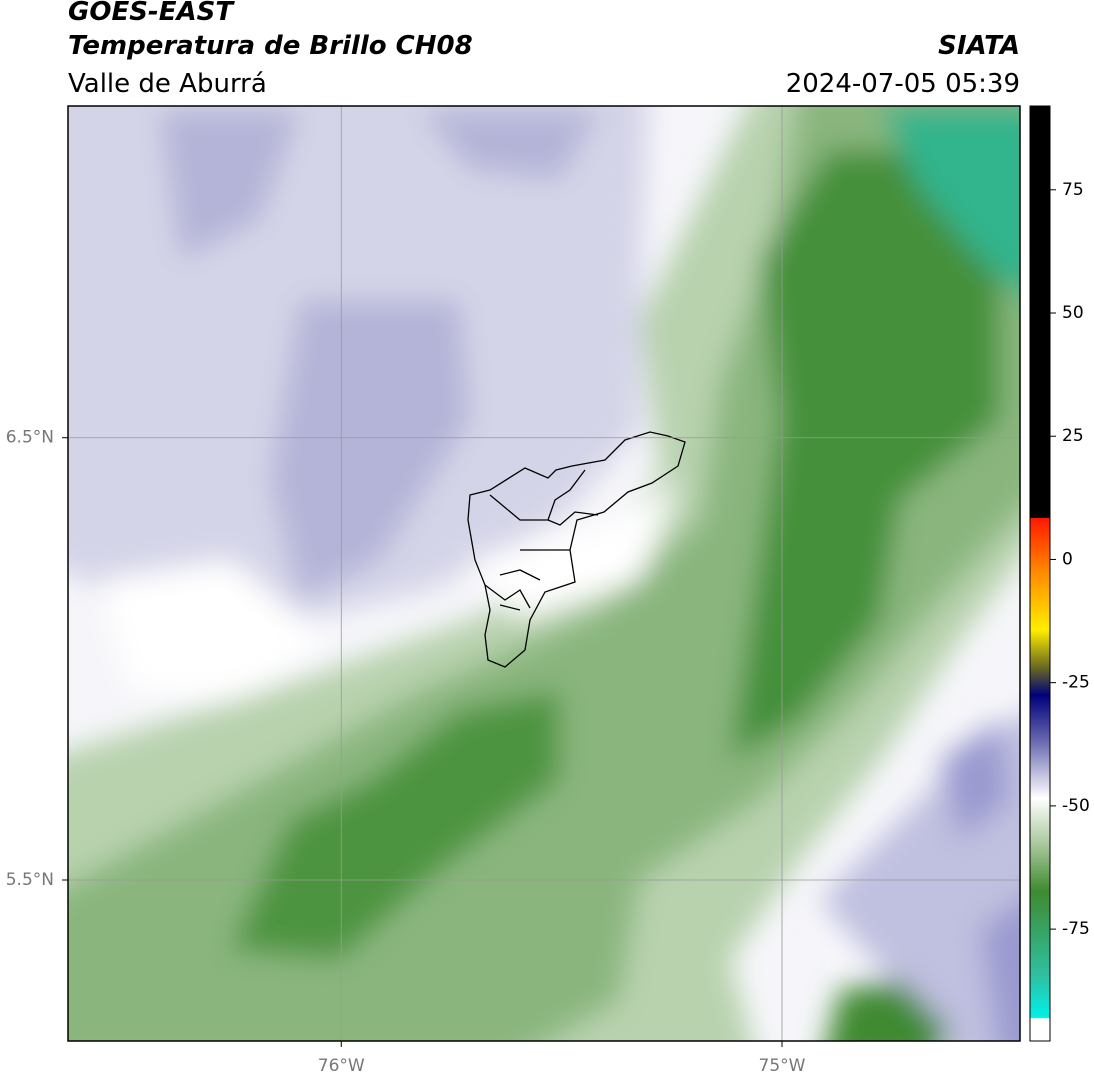 This screenshot has height=1078, width=1094. What do you see at coordinates (341, 1066) in the screenshot?
I see `x-tick-label: 76°W` at bounding box center [341, 1066].